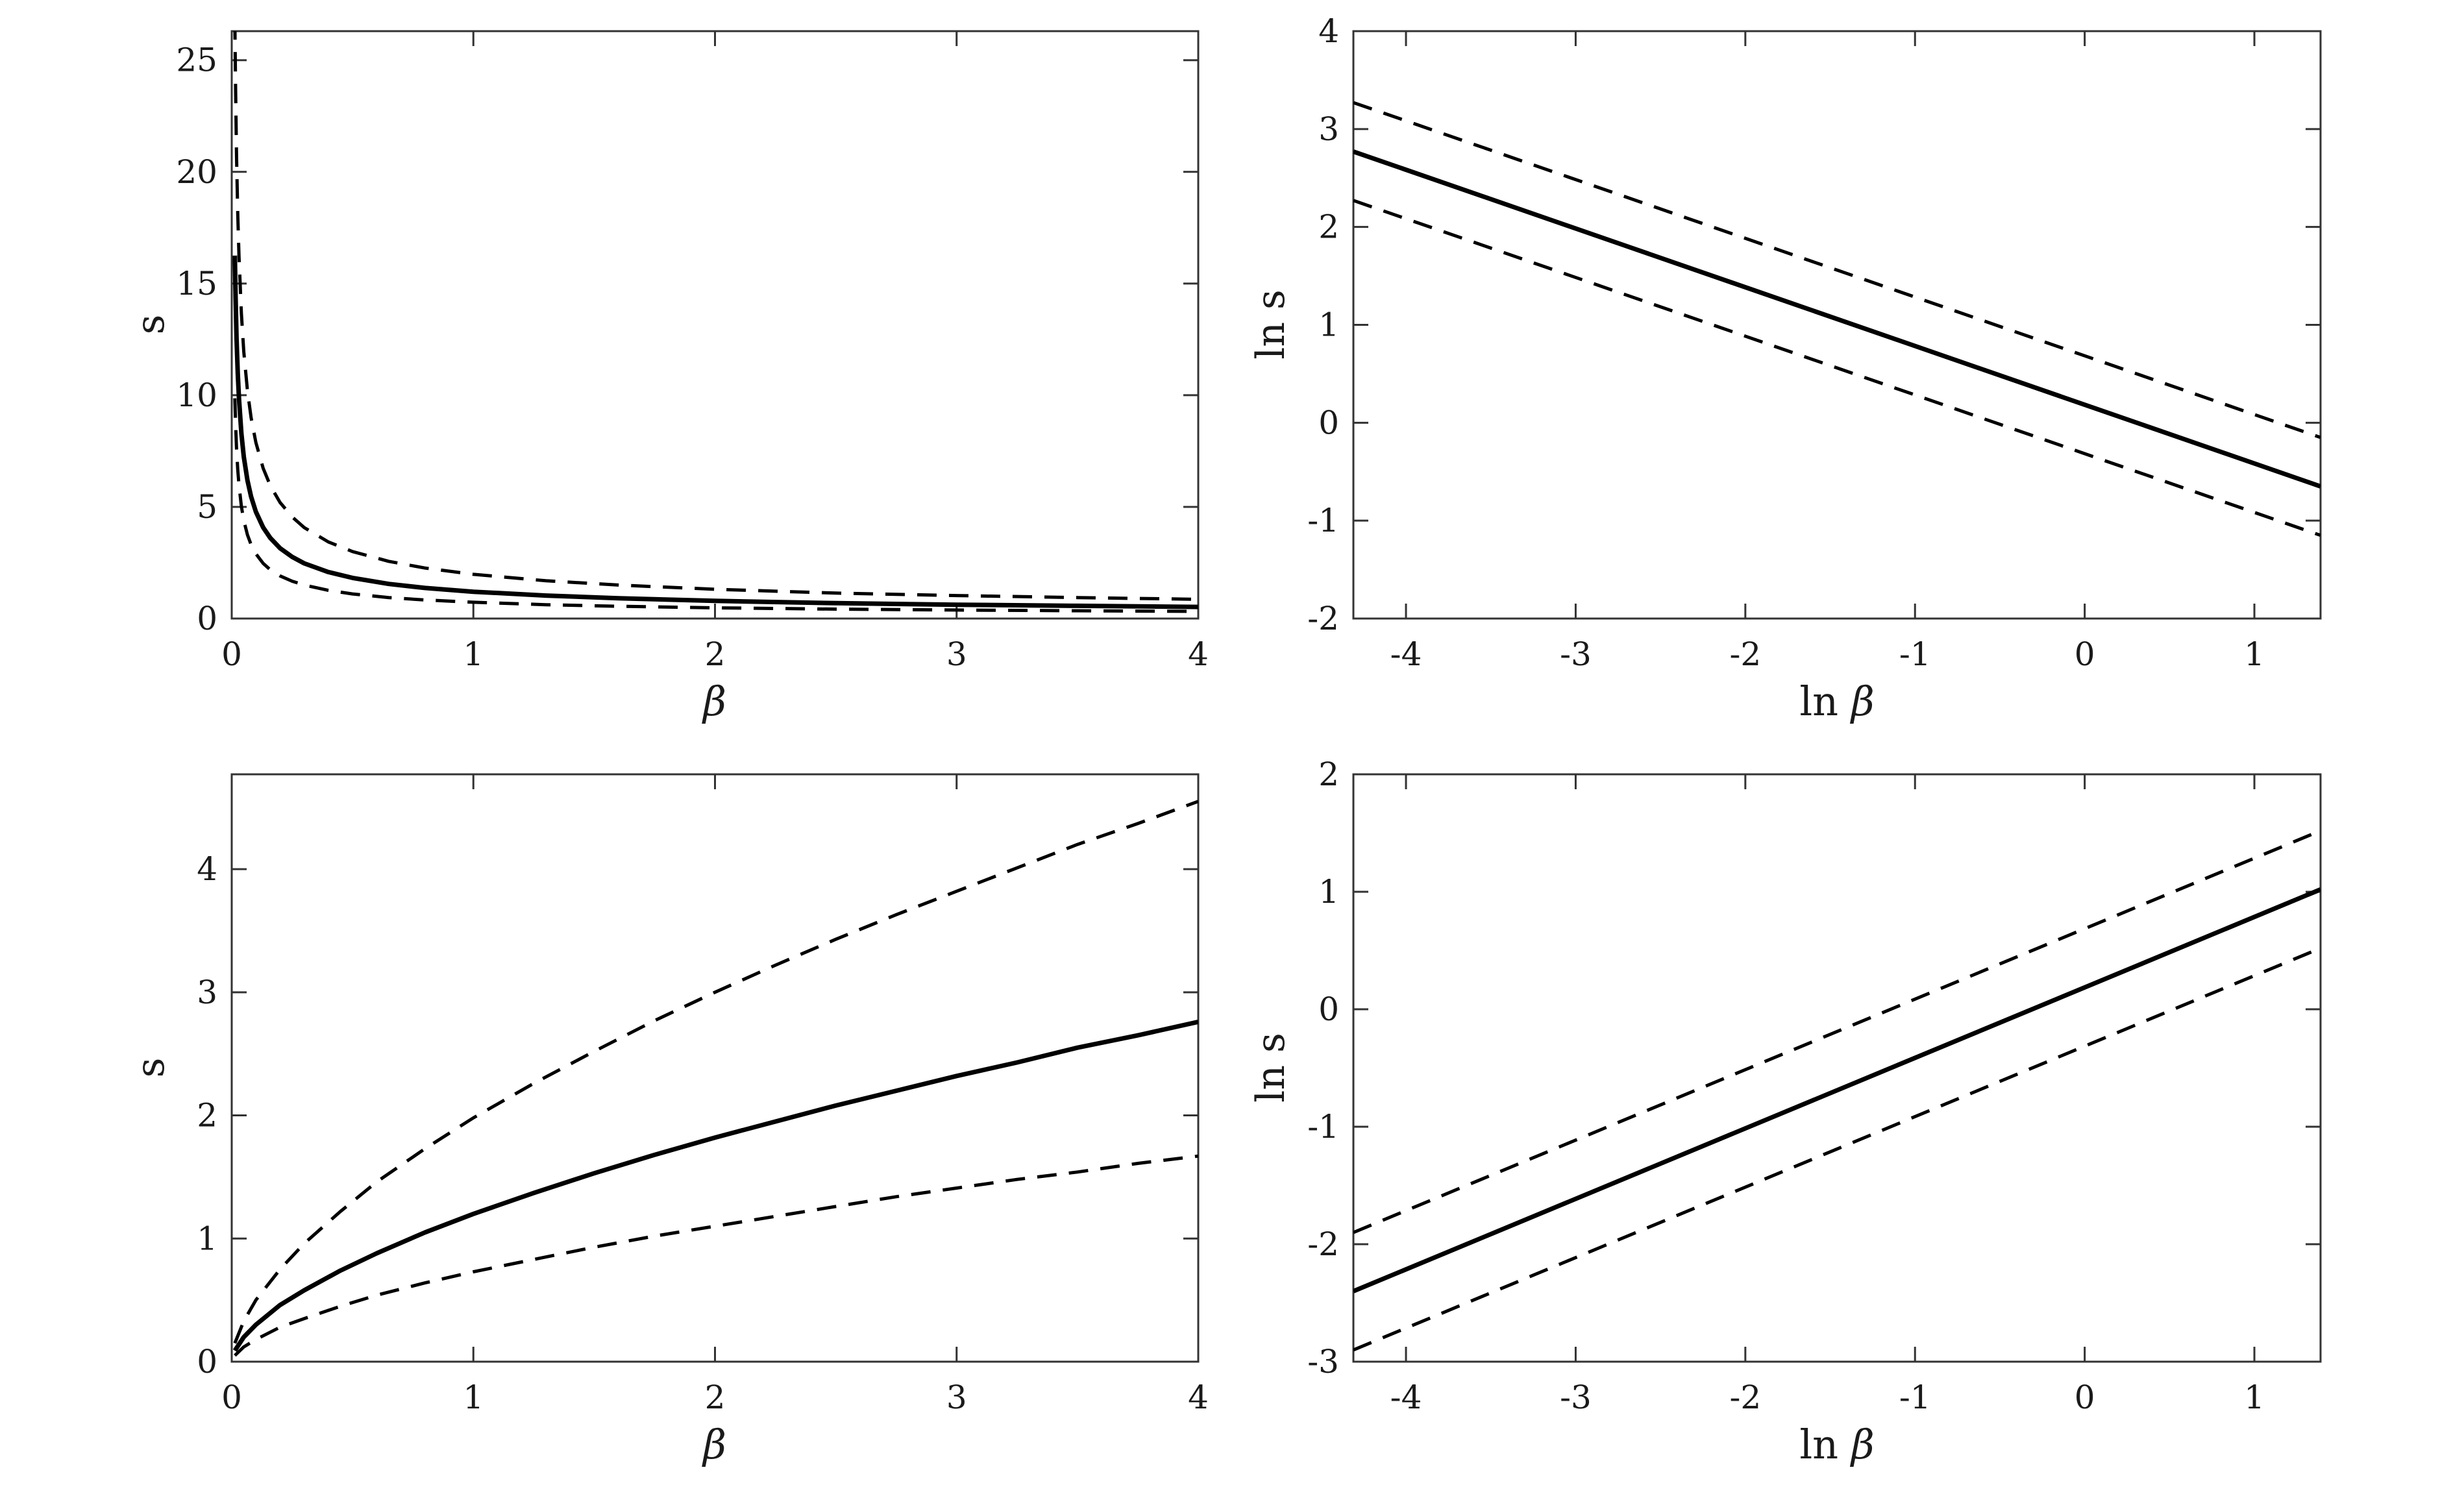 Image resolution: width=2464 pixels, height=1485 pixels. What do you see at coordinates (196, 60) in the screenshot?
I see `y-tick-label: 25` at bounding box center [196, 60].